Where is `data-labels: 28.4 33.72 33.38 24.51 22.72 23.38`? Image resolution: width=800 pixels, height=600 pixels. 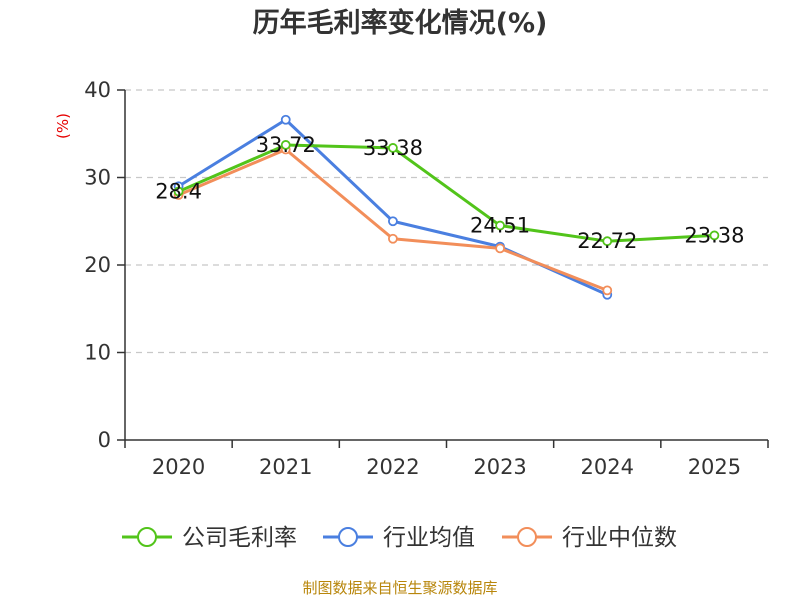 data-labels: 28.4 33.72 33.38 24.51 22.72 23.38 is located at coordinates (449, 193).